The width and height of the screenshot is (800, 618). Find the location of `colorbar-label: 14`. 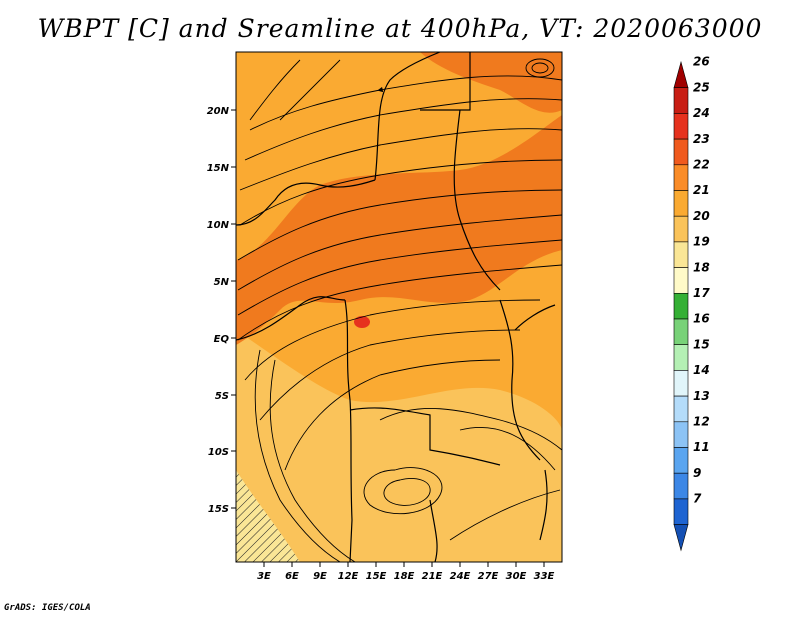

colorbar-label: 14 is located at coordinates (701, 370).